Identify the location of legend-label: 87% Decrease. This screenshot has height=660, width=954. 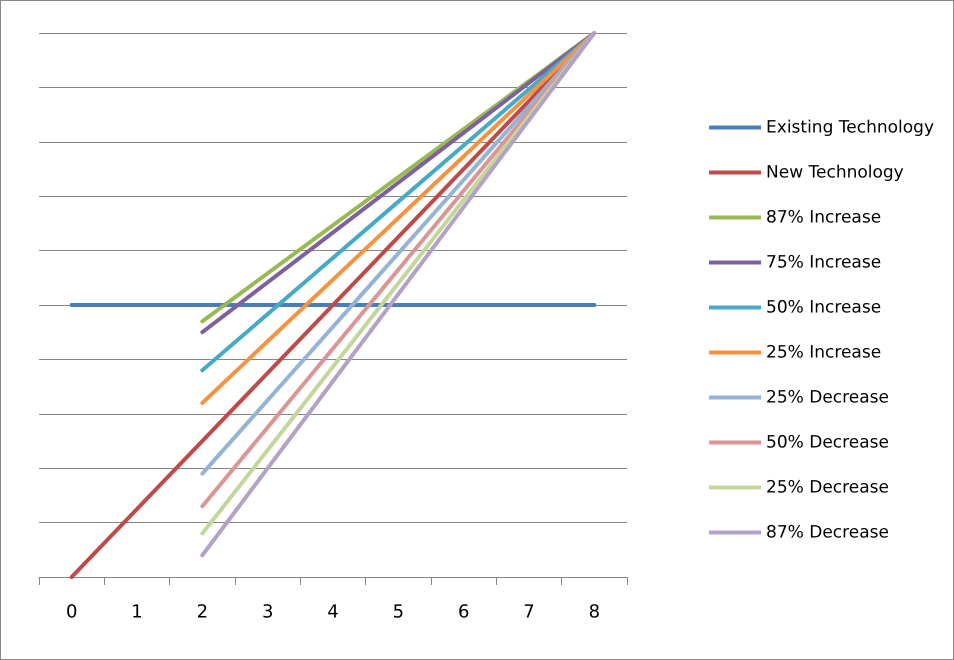
(827, 532).